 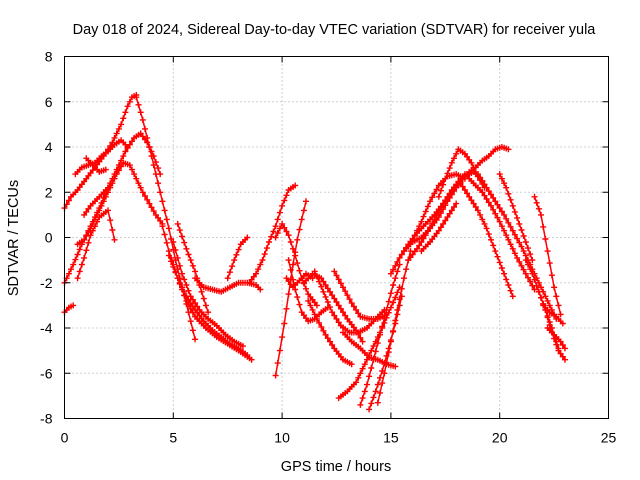 What do you see at coordinates (14, 238) in the screenshot?
I see `y-axis-label: SDTVAR / TECUs` at bounding box center [14, 238].